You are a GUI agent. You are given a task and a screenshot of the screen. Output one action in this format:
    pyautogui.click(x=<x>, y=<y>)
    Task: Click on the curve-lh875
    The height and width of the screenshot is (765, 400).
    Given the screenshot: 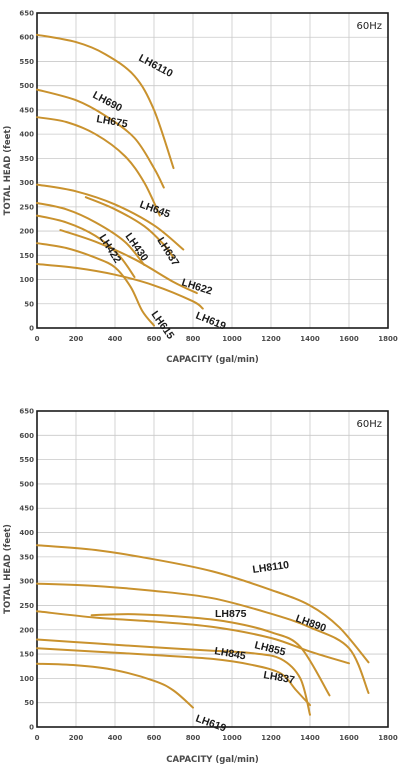 What is the action you would take?
    pyautogui.click(x=193, y=637)
    